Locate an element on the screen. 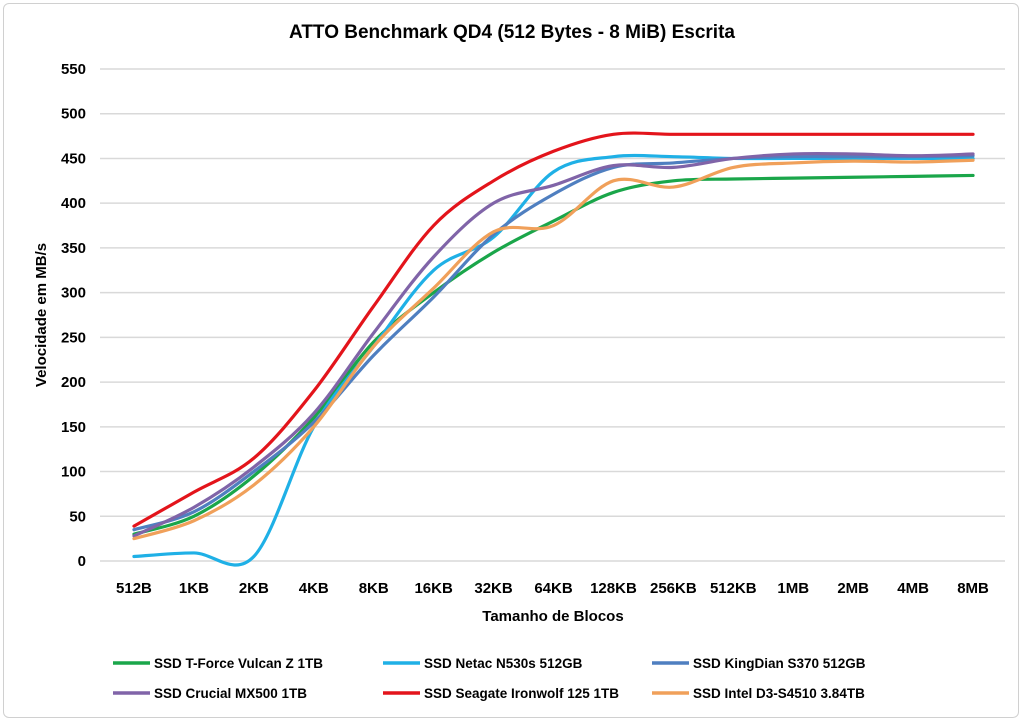 This screenshot has height=723, width=1024. y-tick-label: 0 is located at coordinates (82, 561).